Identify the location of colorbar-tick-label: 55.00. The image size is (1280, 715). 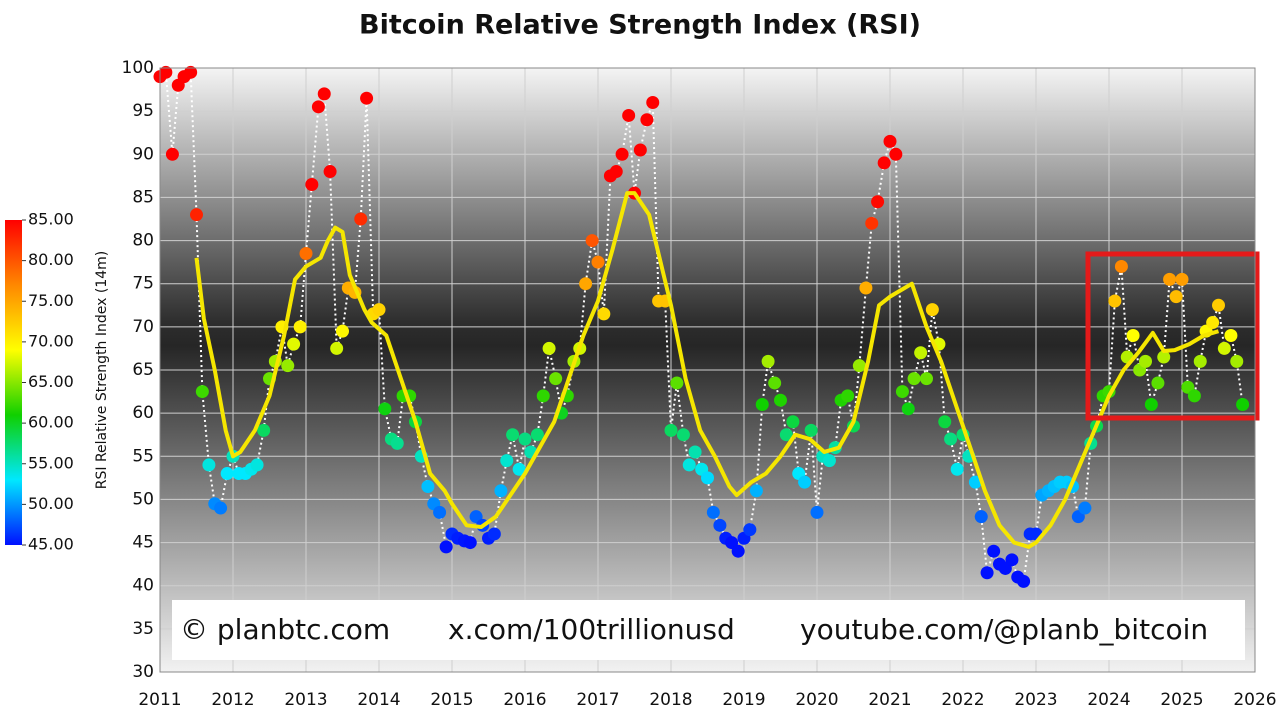
(51, 462).